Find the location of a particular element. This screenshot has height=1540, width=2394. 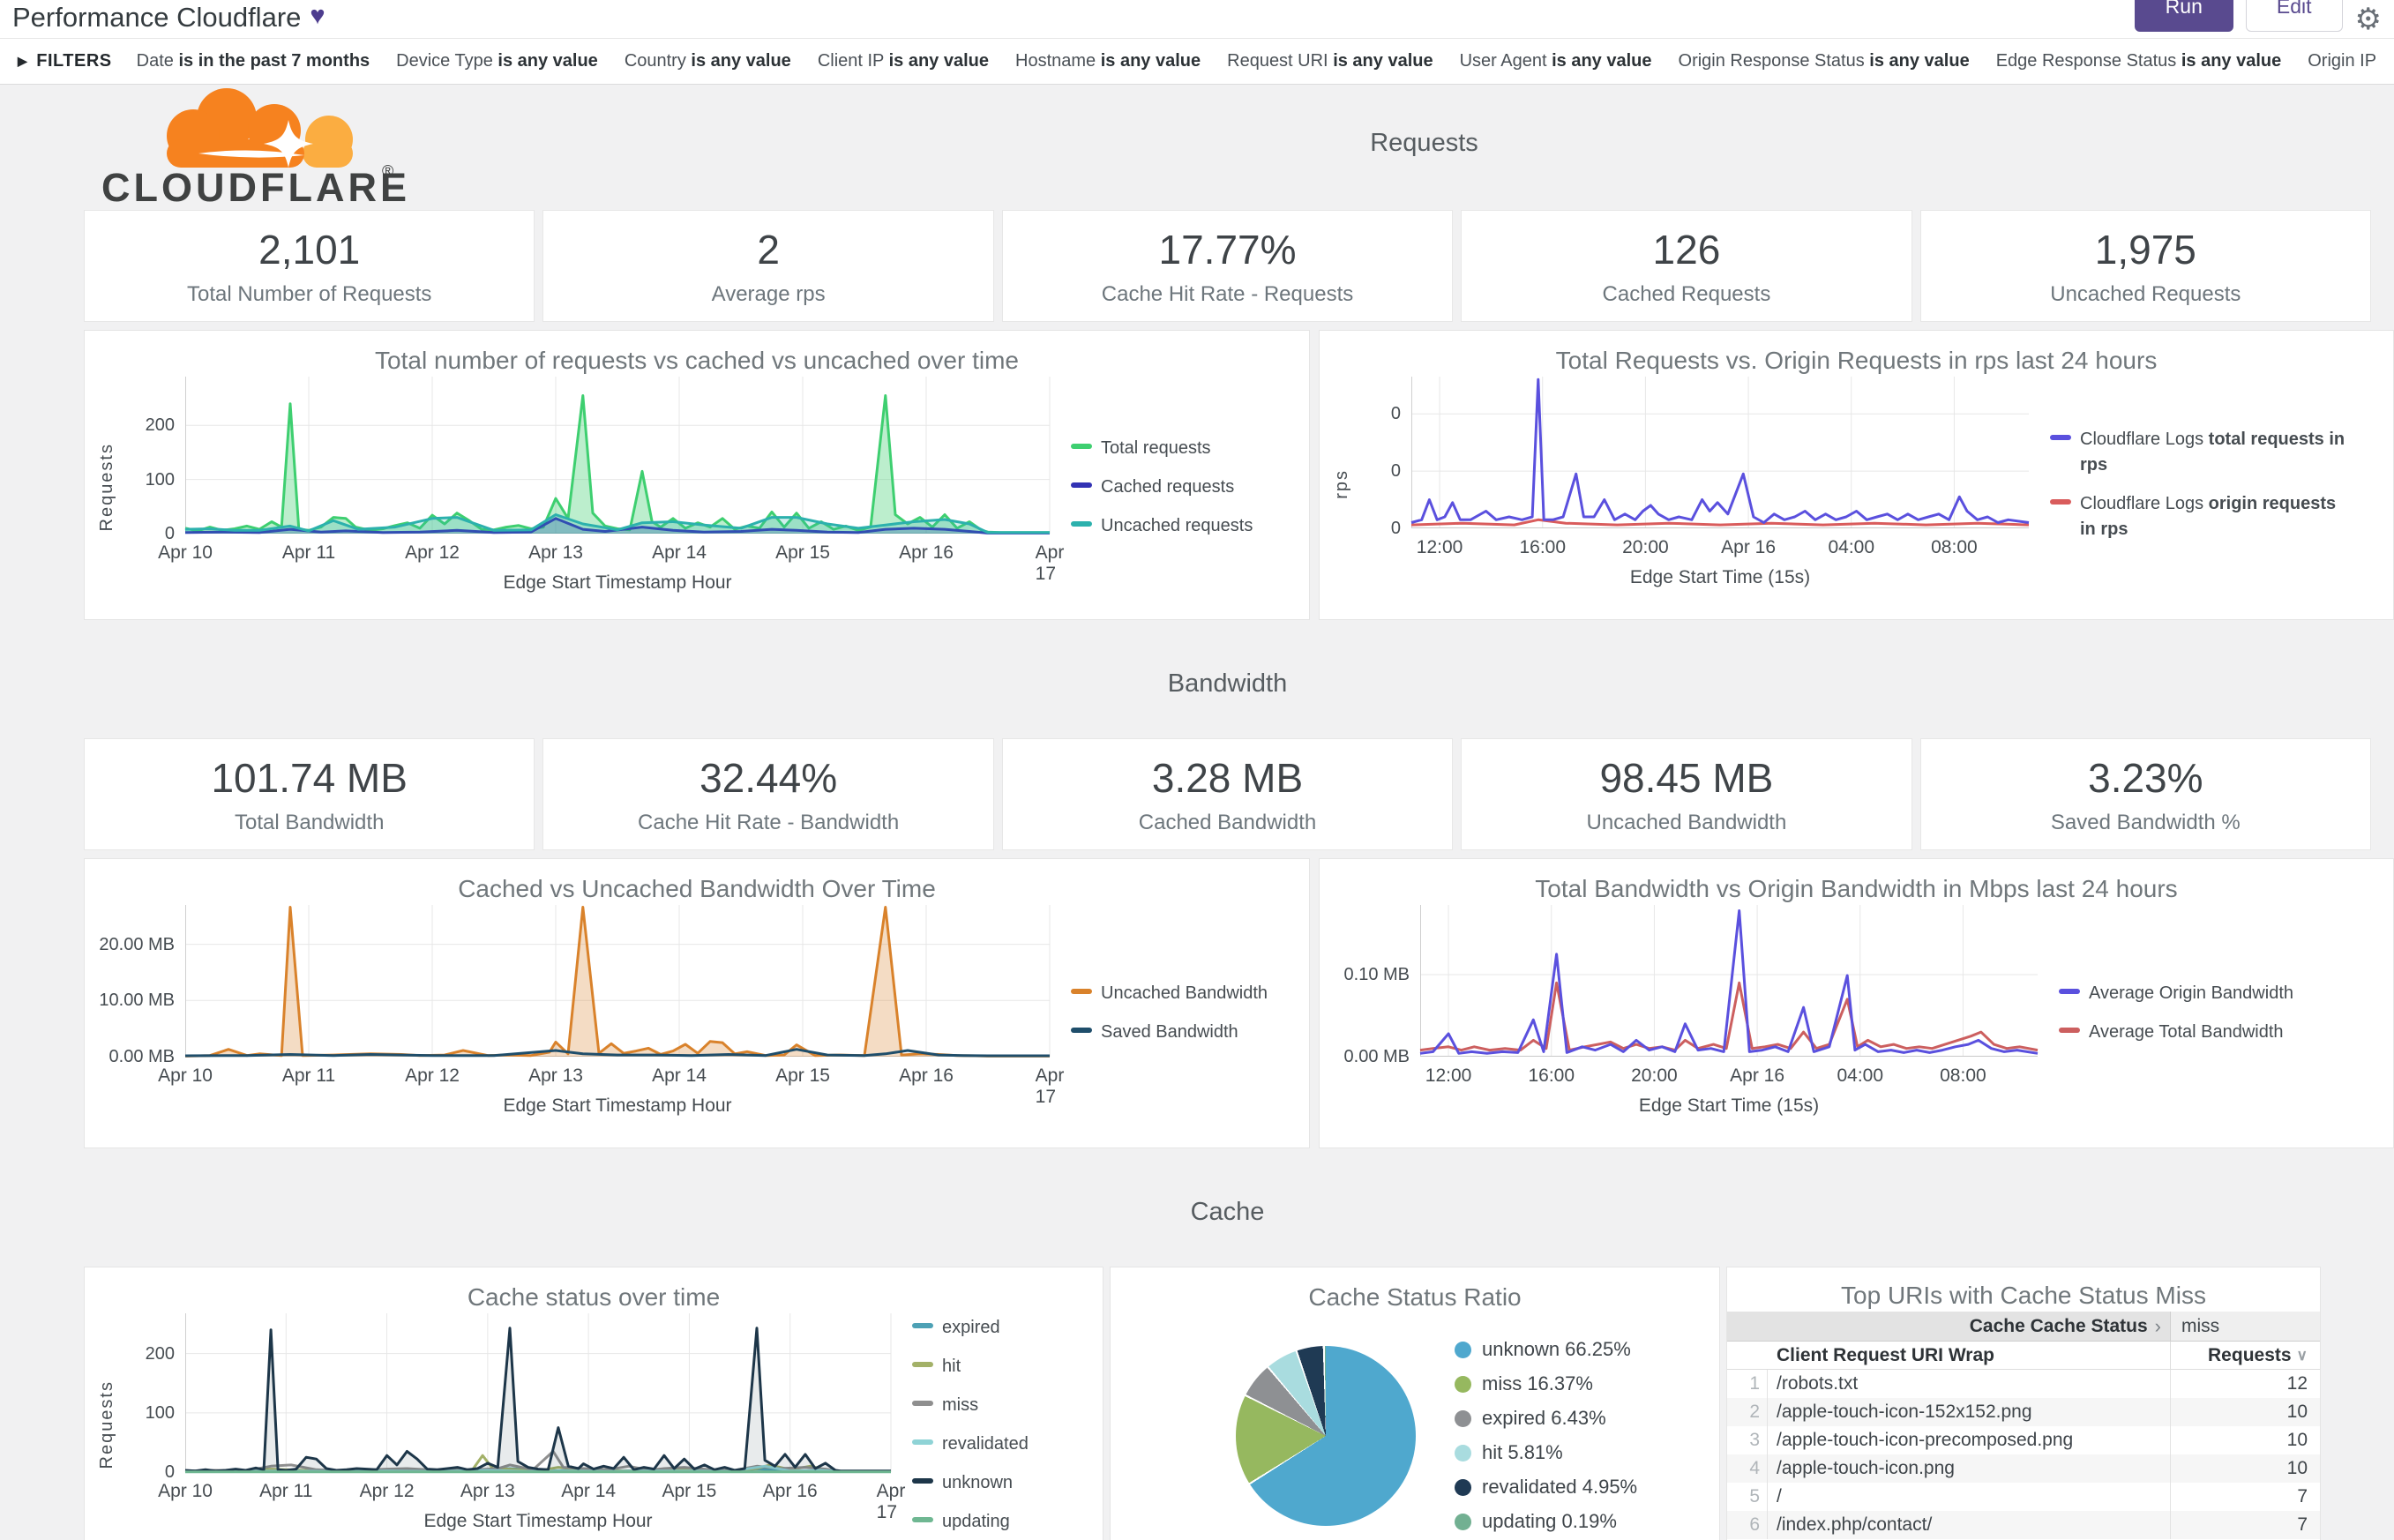

requests-column-header: Requests ∨ is located at coordinates (2245, 1355).